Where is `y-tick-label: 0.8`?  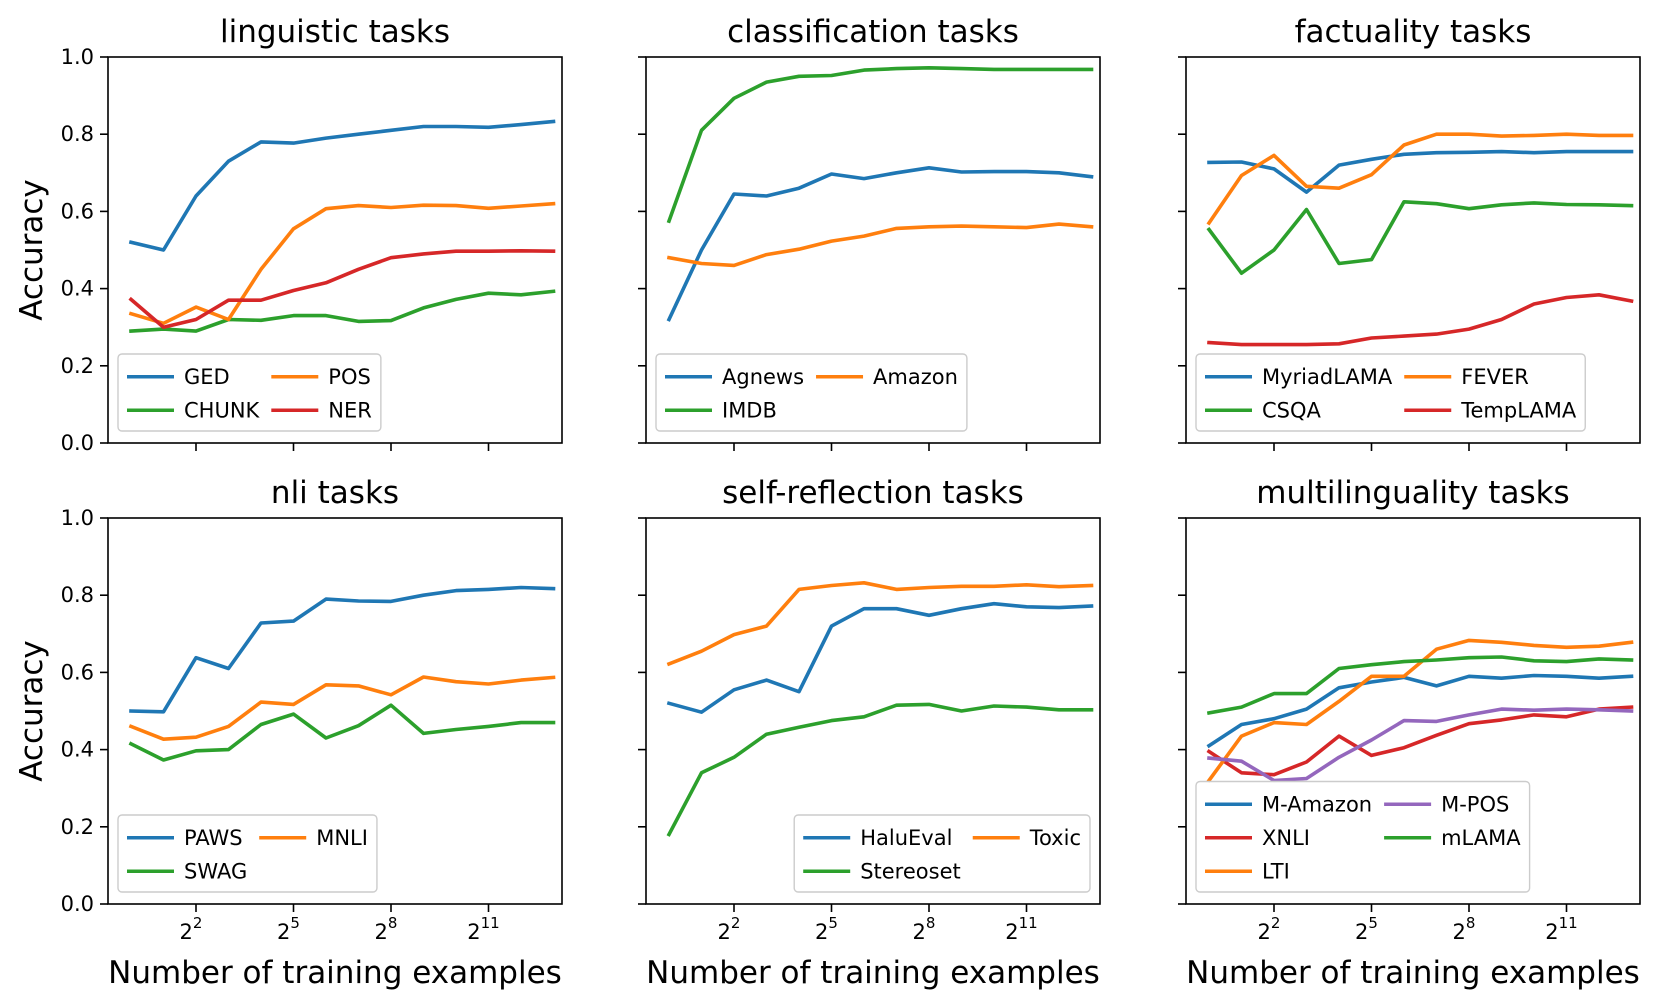
y-tick-label: 0.8 is located at coordinates (77, 595).